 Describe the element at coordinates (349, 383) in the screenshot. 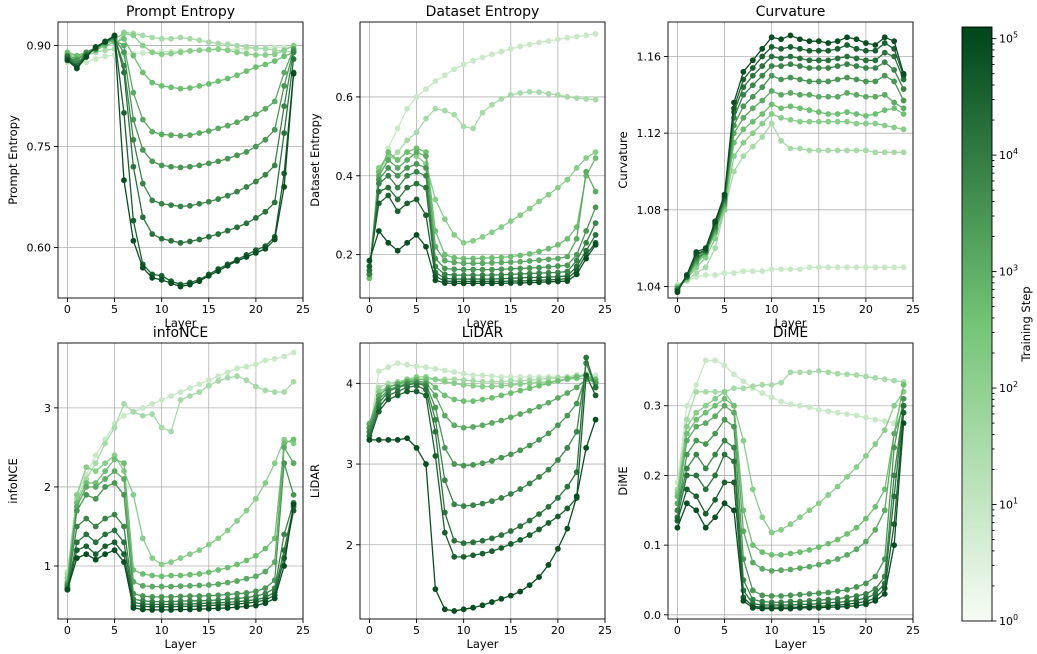

I see `y-tick-label: 4` at that location.